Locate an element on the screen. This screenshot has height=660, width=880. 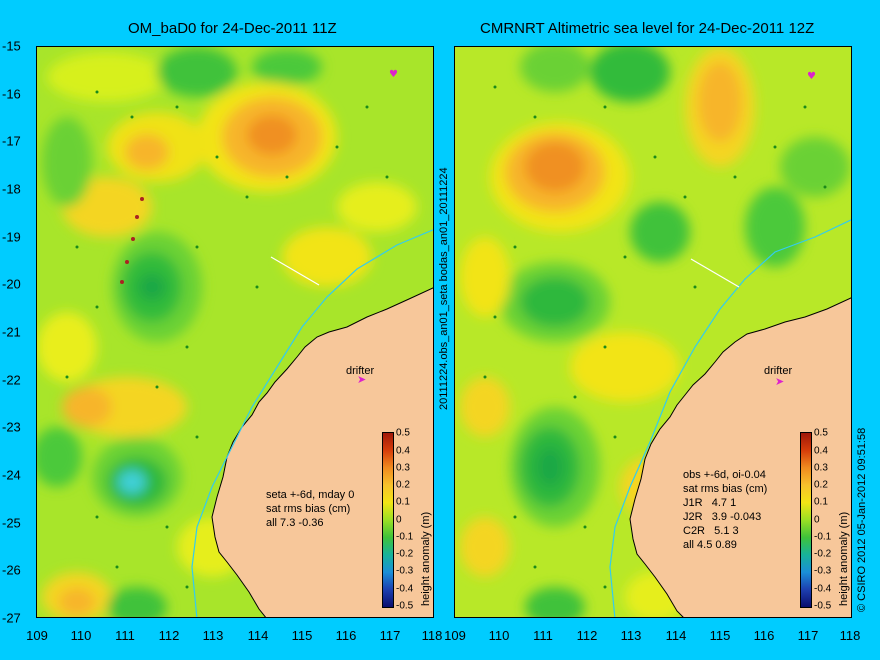
y-tick: -23 is located at coordinates (11, 427).